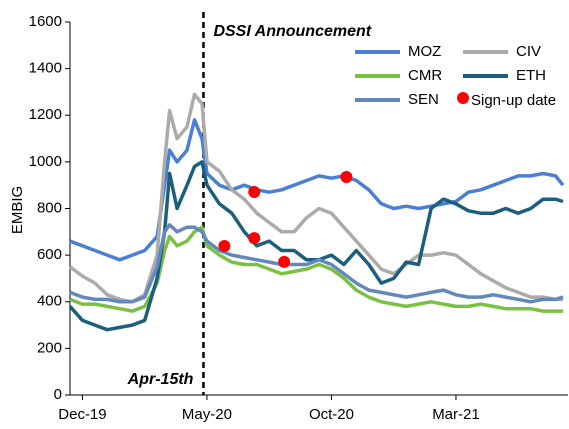  Describe the element at coordinates (45, 68) in the screenshot. I see `y-tick-label: 1400` at that location.